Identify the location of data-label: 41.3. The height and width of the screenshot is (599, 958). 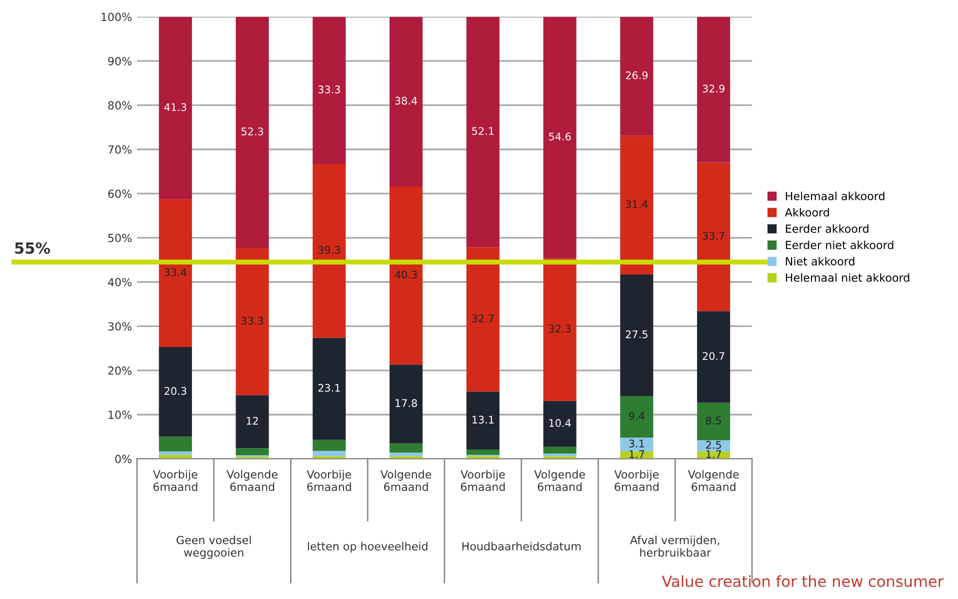
(175, 107).